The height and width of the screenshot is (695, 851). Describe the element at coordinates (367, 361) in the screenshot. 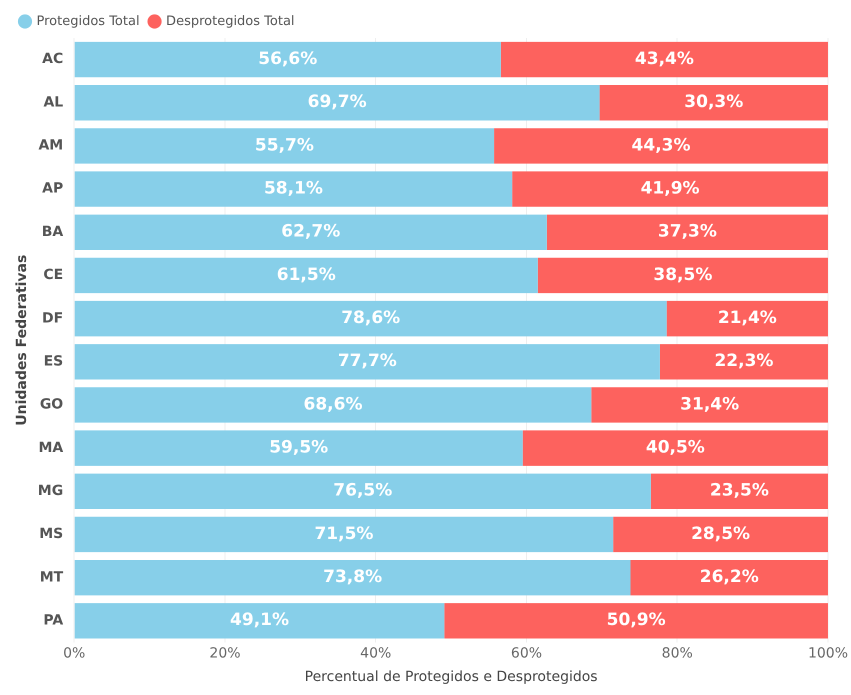

I see `data-label: 77,7%` at that location.